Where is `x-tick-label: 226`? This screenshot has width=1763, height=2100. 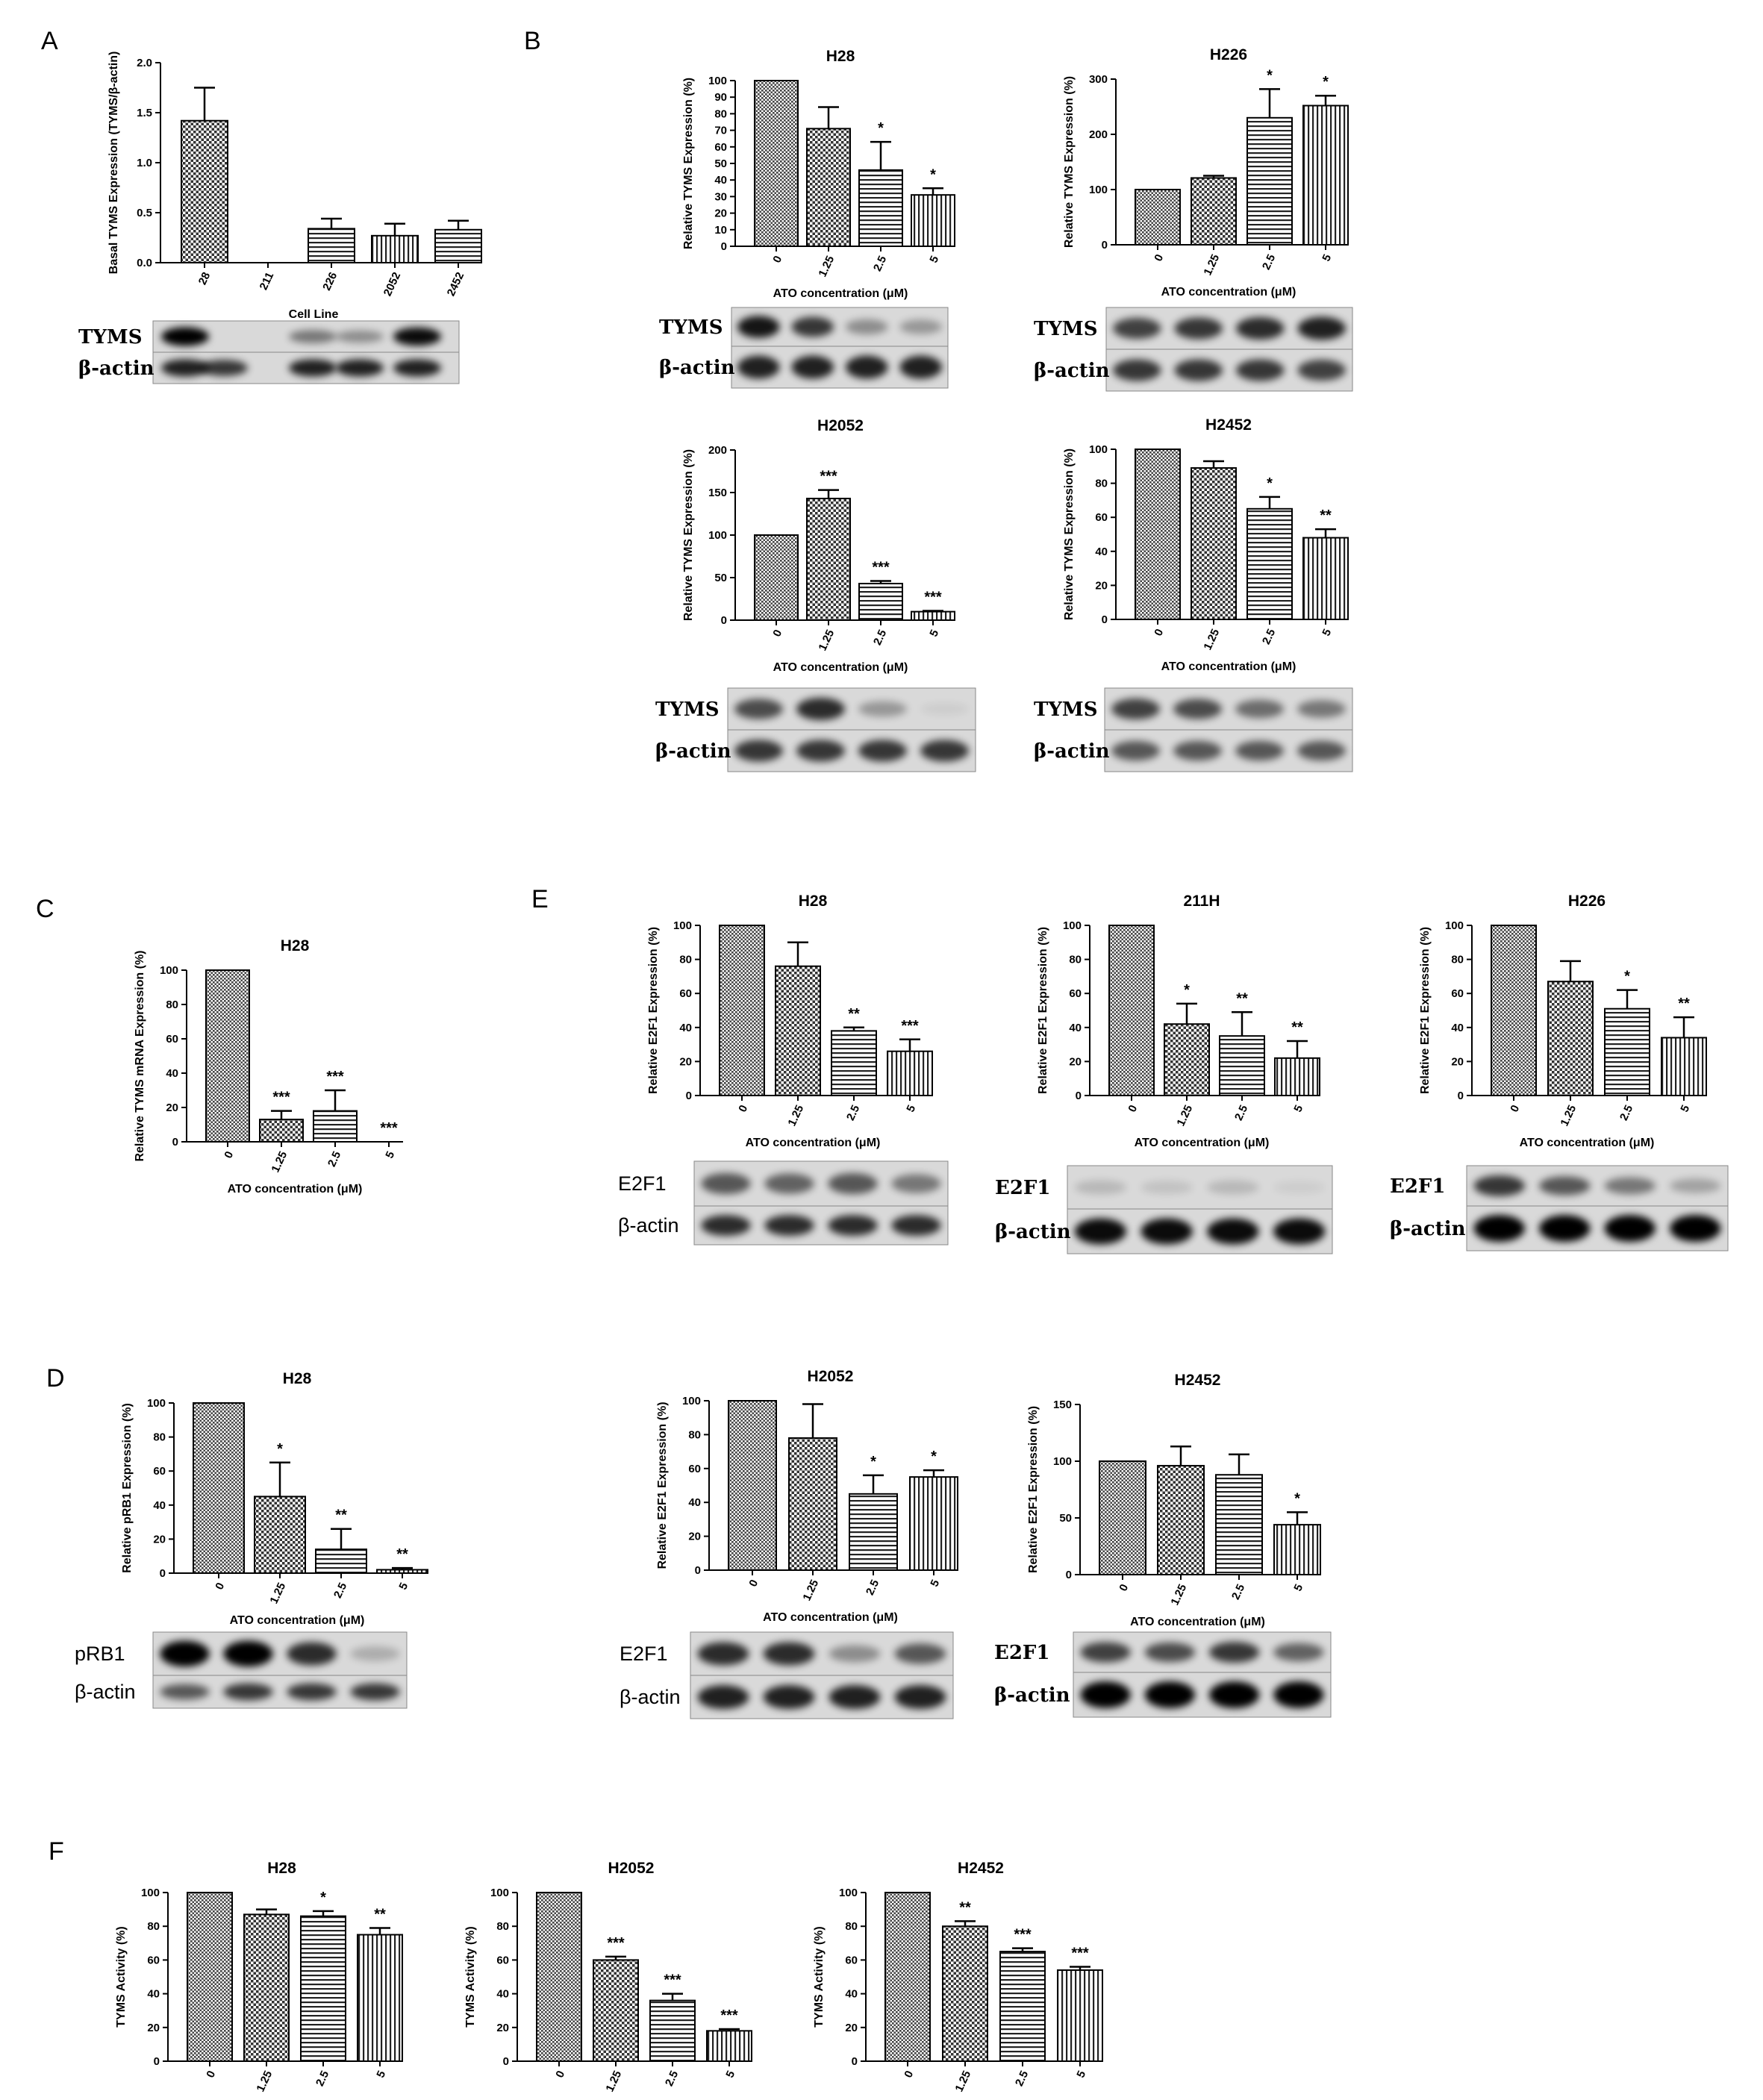
x-tick-label: 226 is located at coordinates (330, 282).